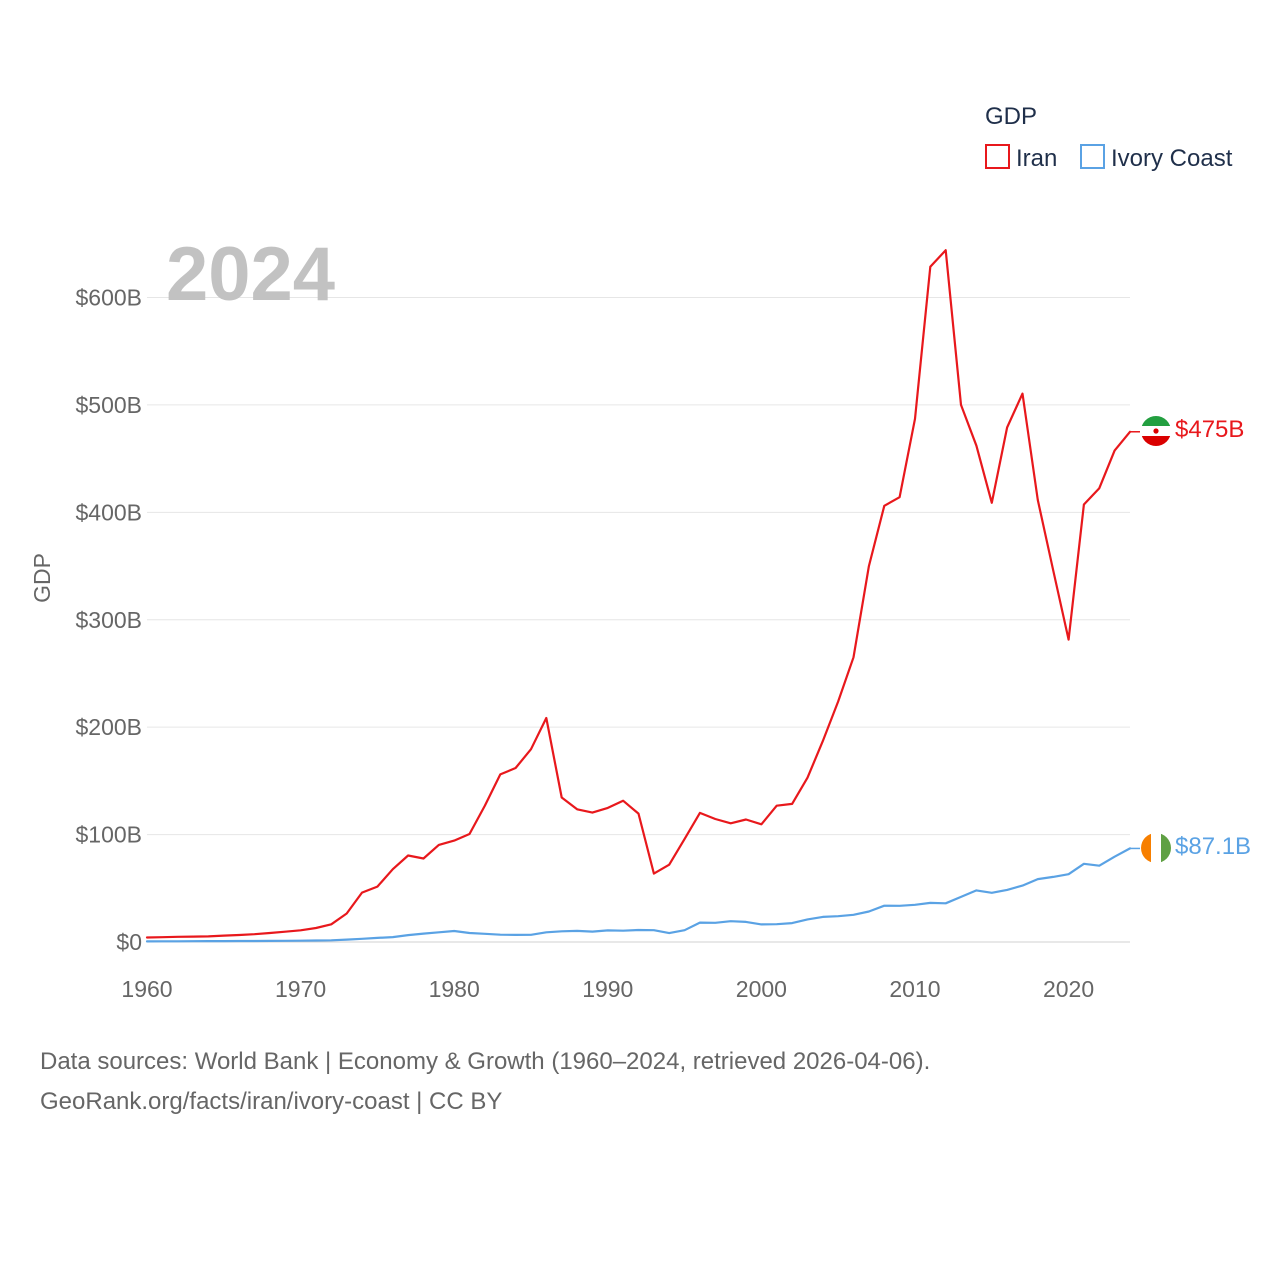 This screenshot has height=1280, width=1280. I want to click on y-axis: $0 $100B $200B $300B $400B $500B $600B, so click(108, 620).